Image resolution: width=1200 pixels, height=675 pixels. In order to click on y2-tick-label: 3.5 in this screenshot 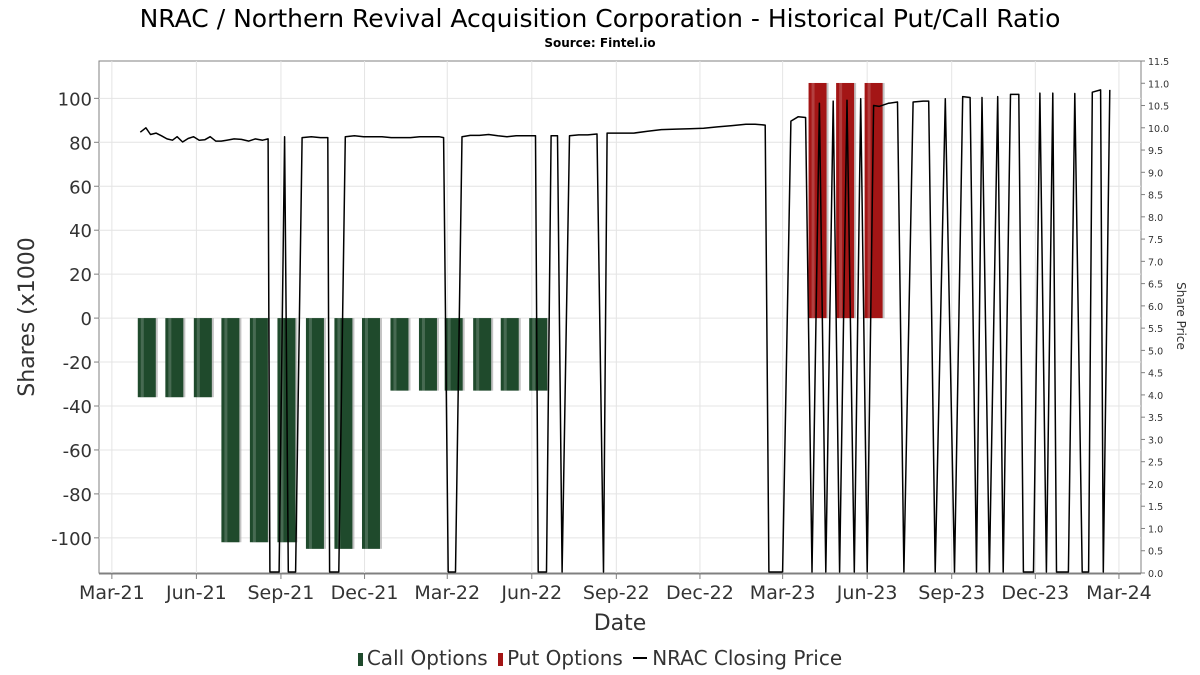, I will do `click(1155, 418)`.